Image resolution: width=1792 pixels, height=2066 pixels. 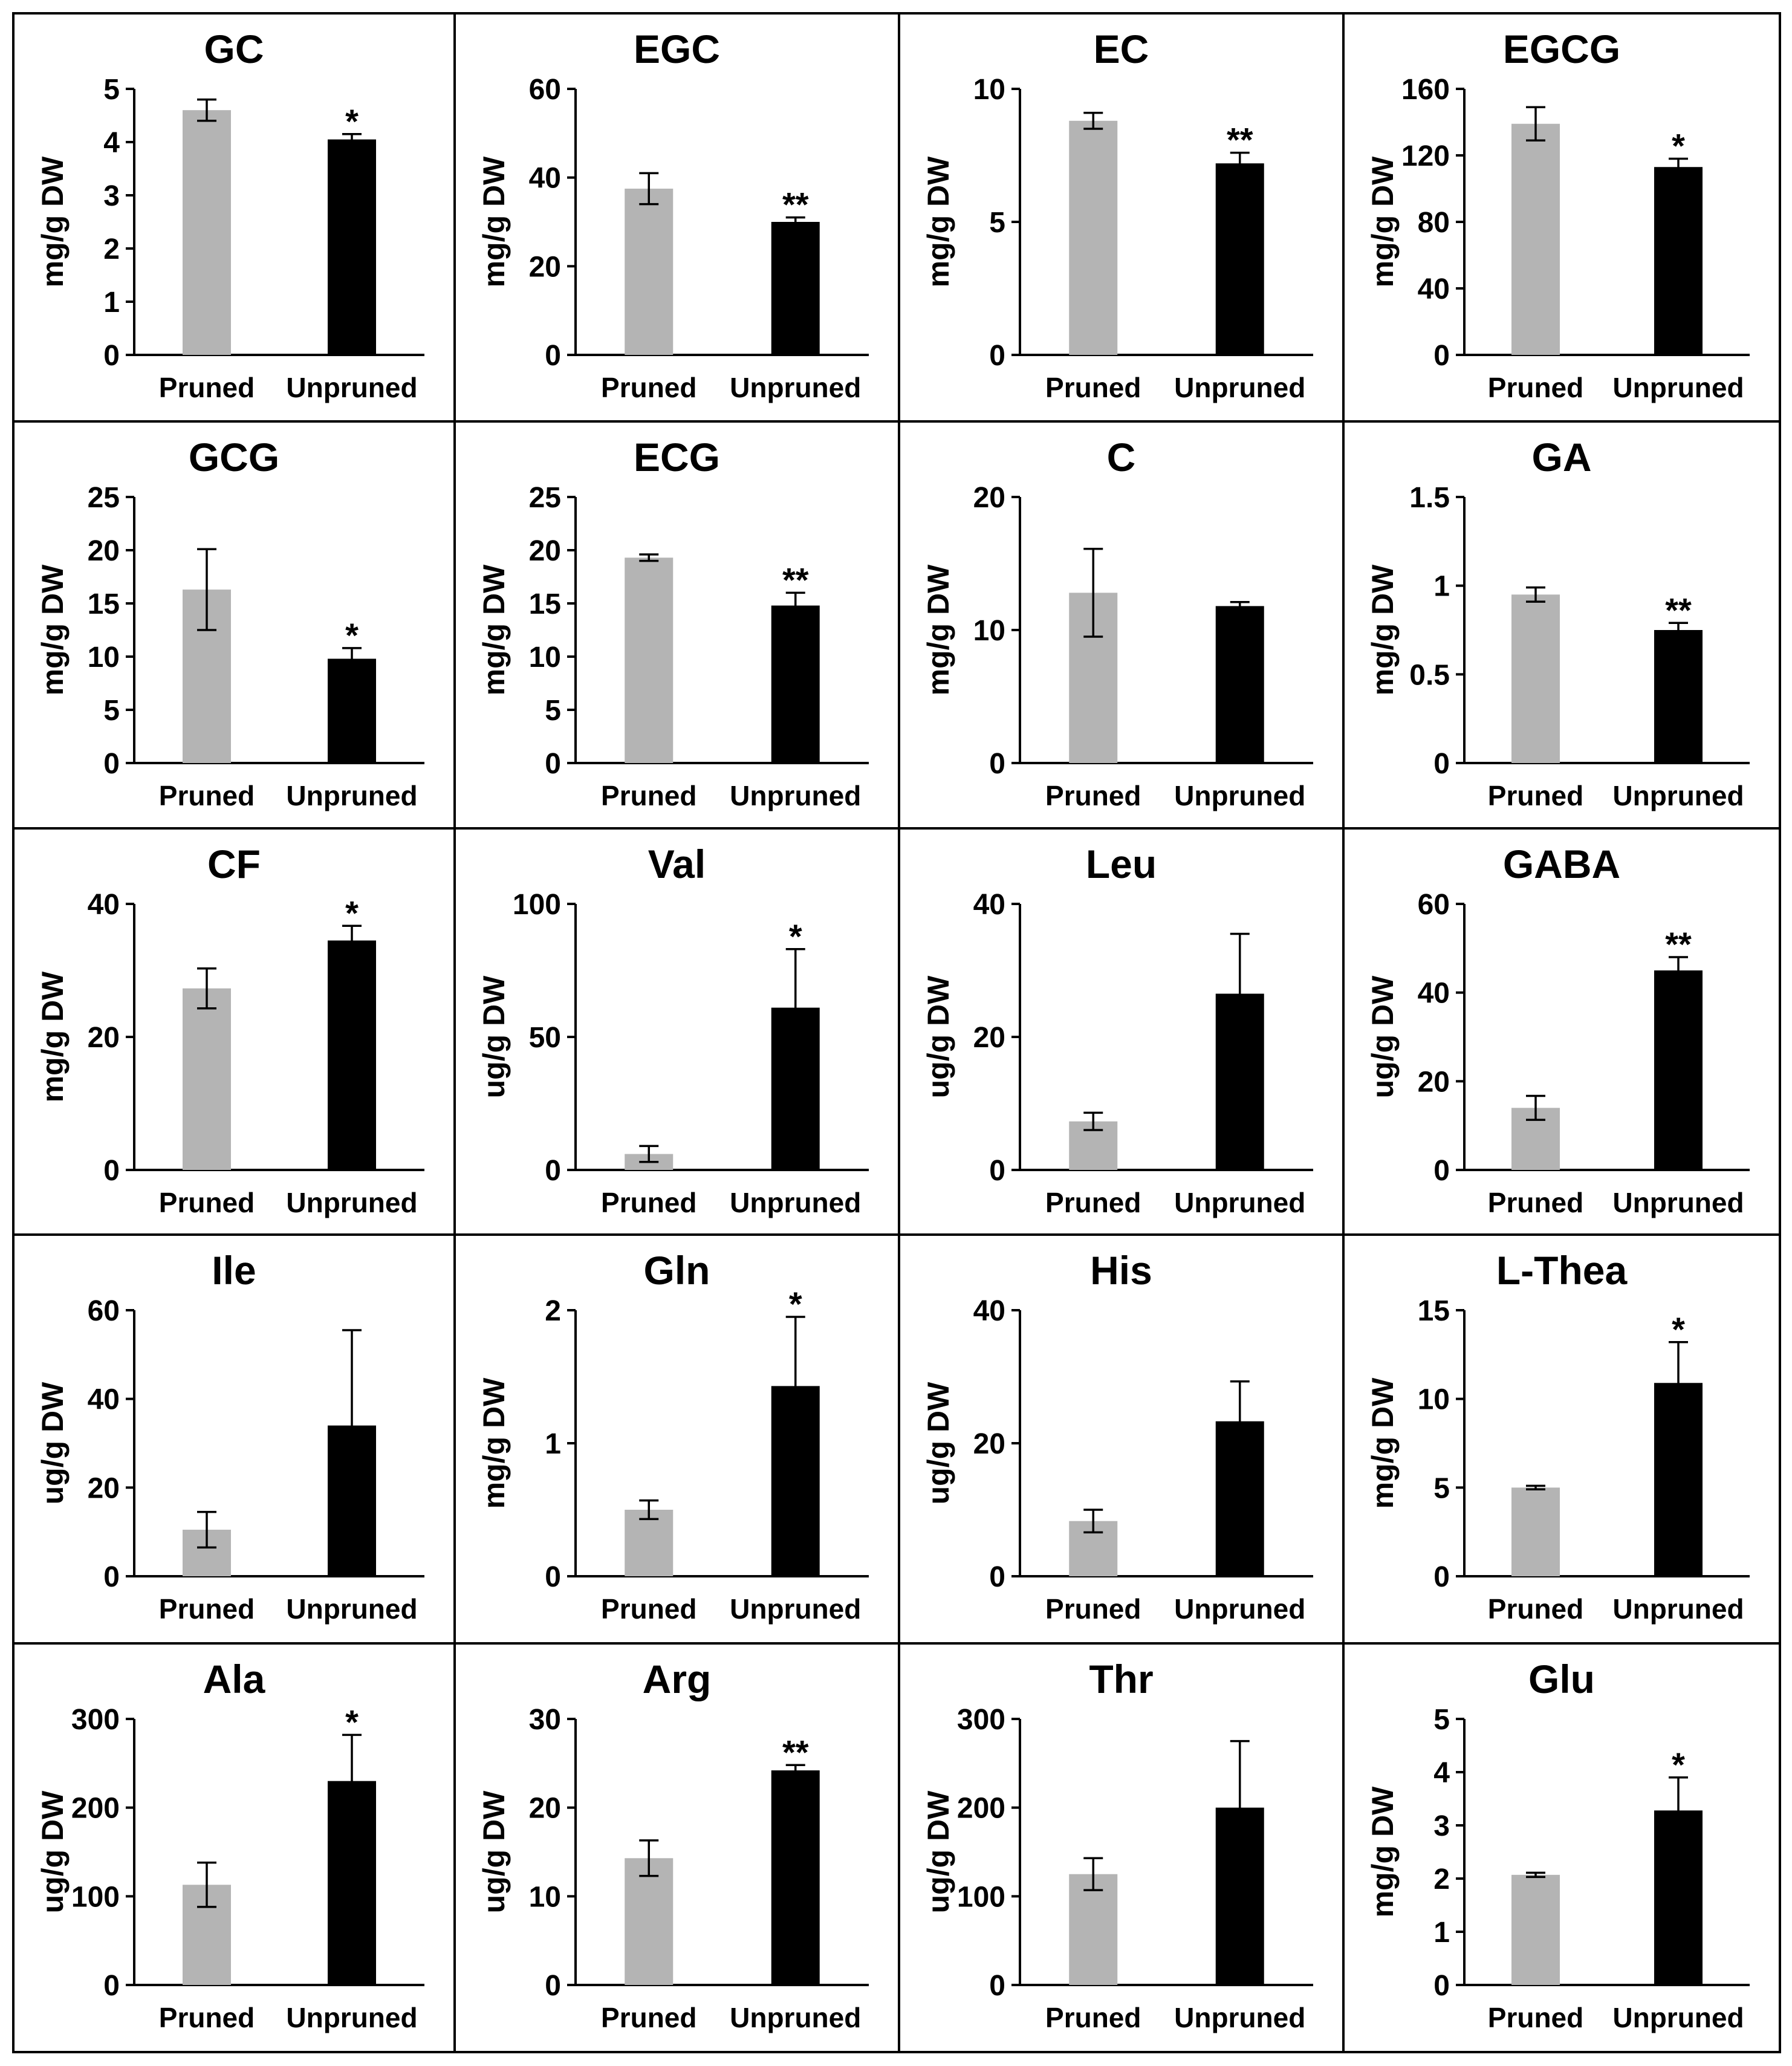 What do you see at coordinates (1426, 90) in the screenshot?
I see `y-tick-label: 160` at bounding box center [1426, 90].